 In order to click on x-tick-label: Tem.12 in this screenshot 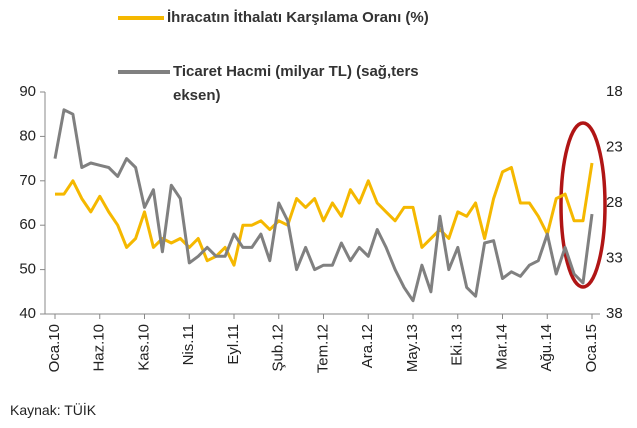, I will do `click(322, 348)`.